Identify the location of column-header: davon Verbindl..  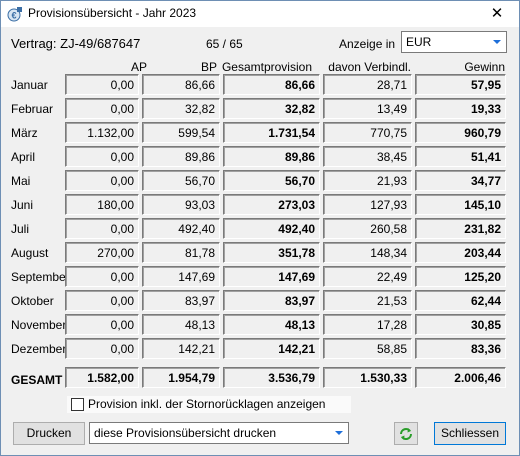
(369, 67).